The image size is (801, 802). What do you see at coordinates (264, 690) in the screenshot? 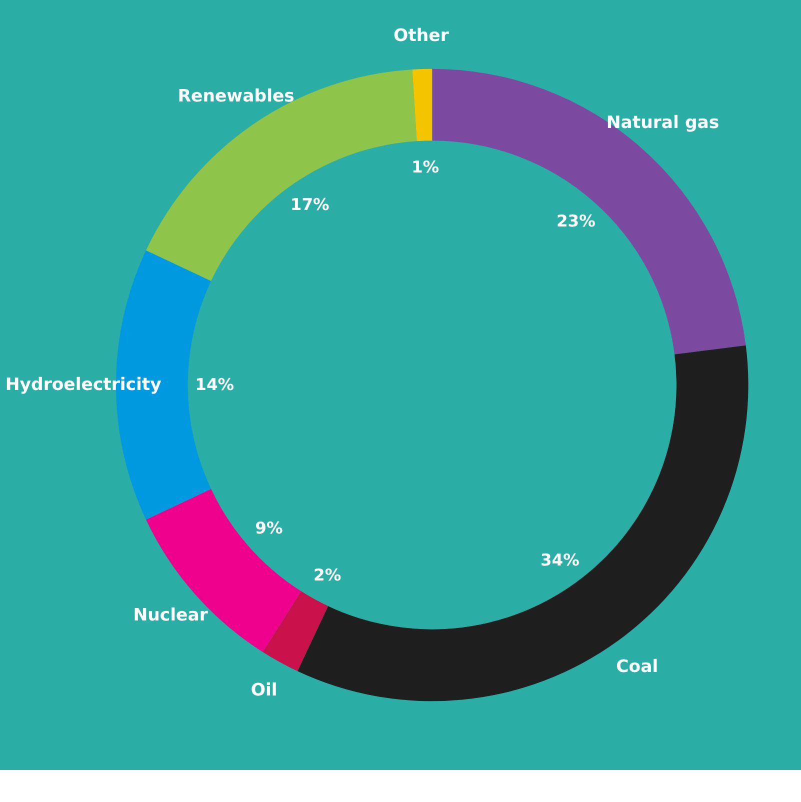
I see `slice-label: Oil` at bounding box center [264, 690].